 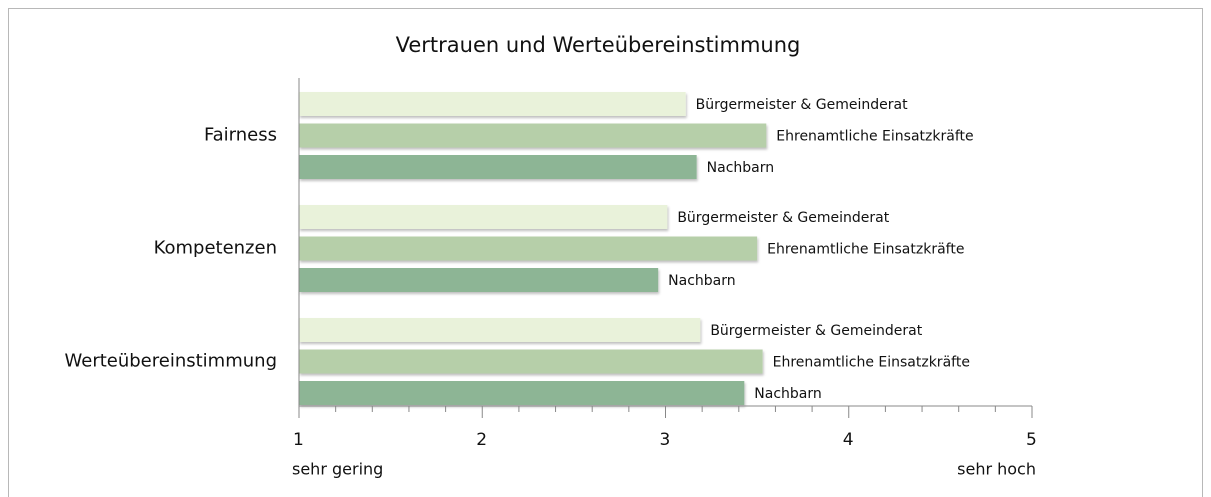 I want to click on x-tick-label: 3, so click(x=665, y=440).